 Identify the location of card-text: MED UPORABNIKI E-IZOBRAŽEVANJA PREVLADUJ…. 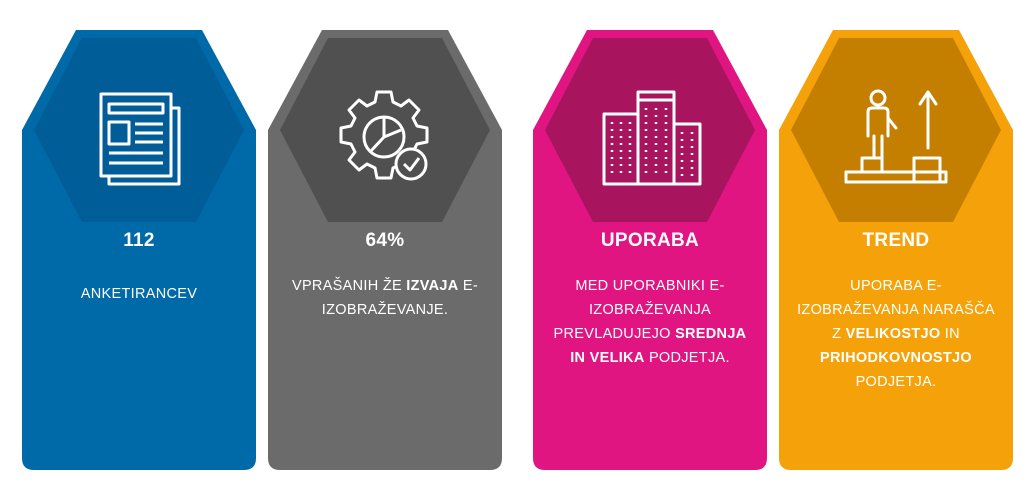
(650, 322).